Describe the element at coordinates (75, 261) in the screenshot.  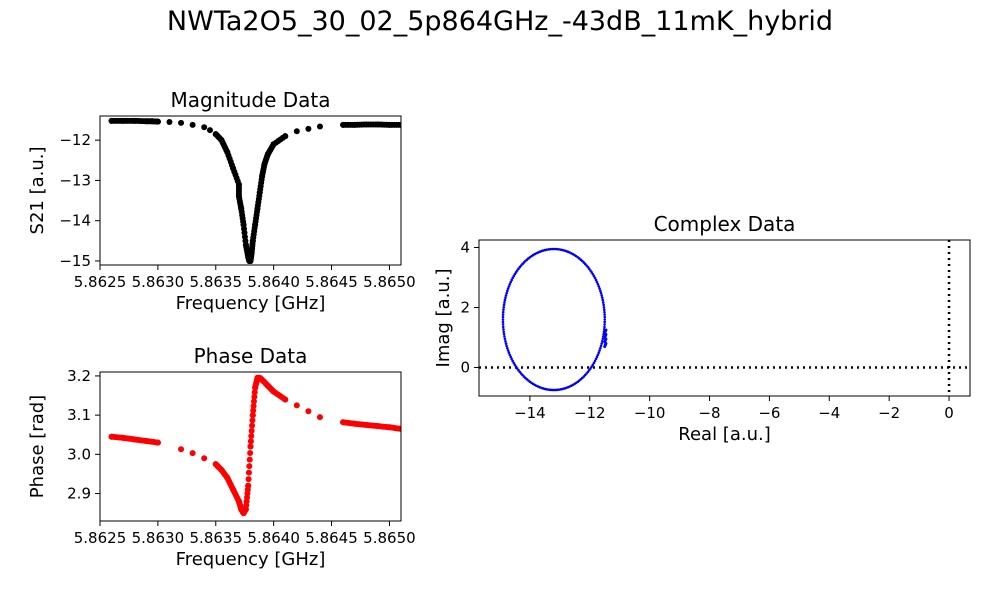
I see `magnitude-ytick-label: −15` at that location.